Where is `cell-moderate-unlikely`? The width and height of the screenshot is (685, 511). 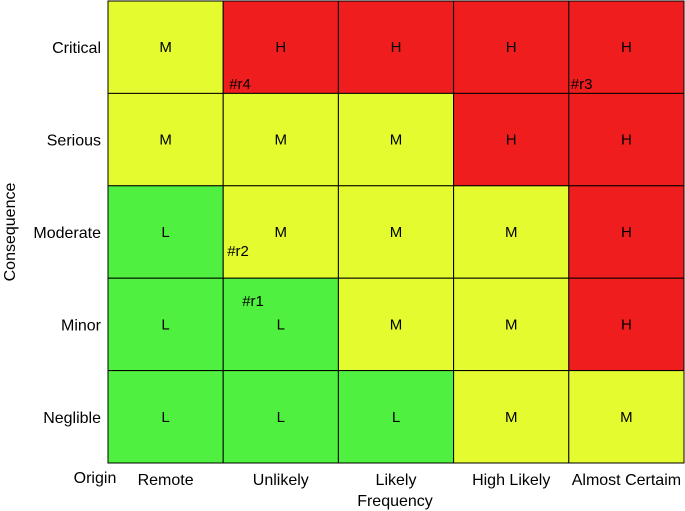
cell-moderate-unlikely is located at coordinates (280, 232).